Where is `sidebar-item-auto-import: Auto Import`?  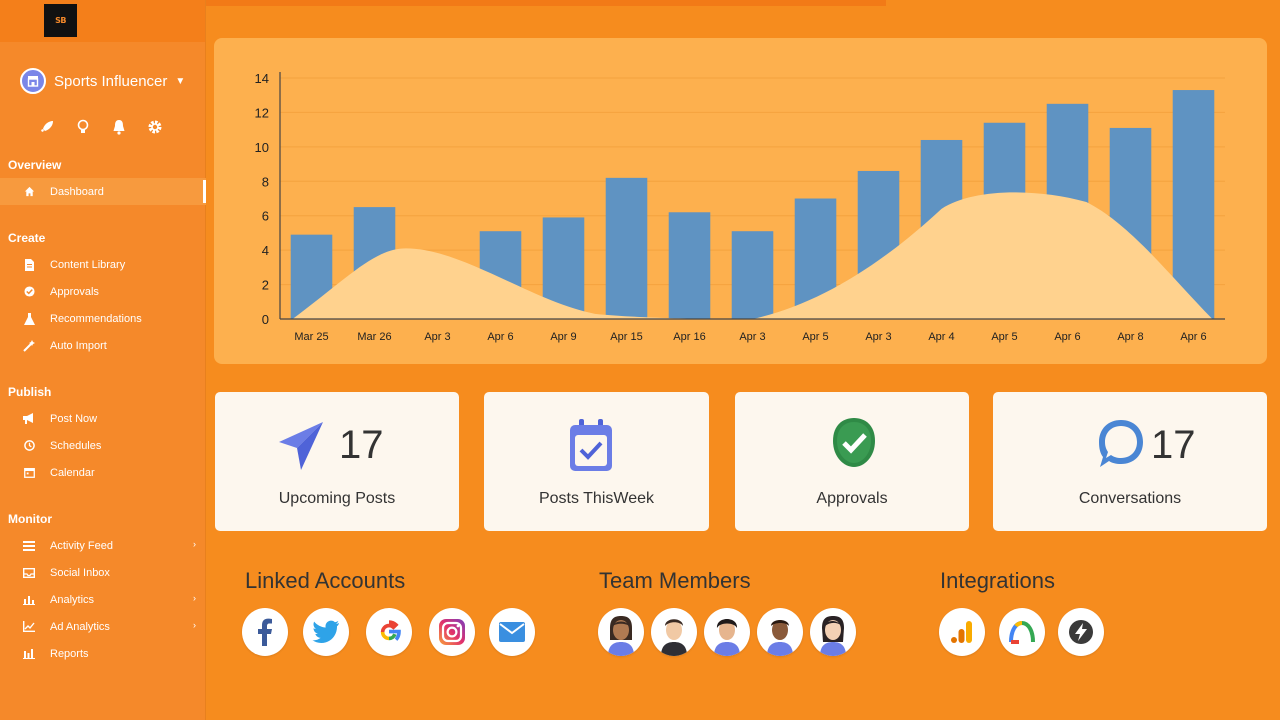 sidebar-item-auto-import: Auto Import is located at coordinates (103, 345).